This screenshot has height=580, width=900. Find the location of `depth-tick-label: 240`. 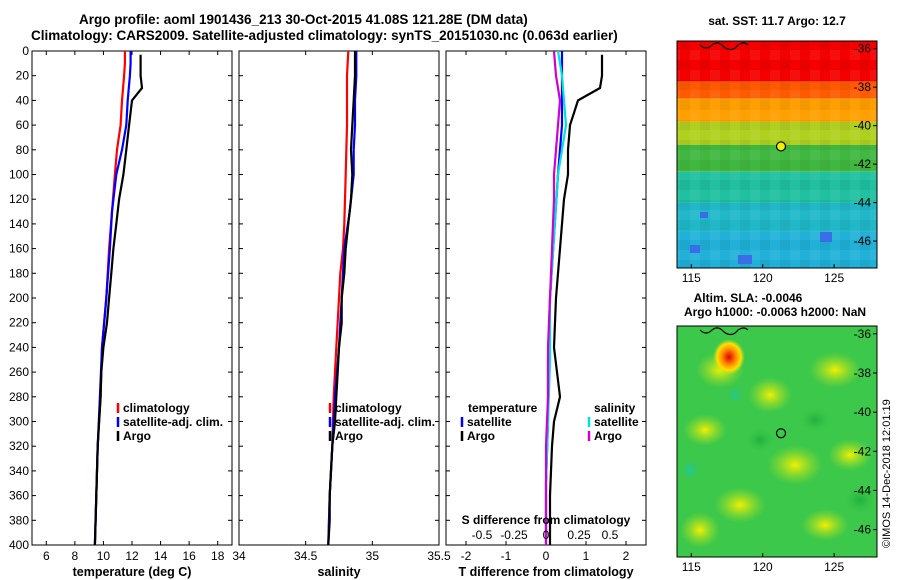

depth-tick-label: 240 is located at coordinates (19, 347).